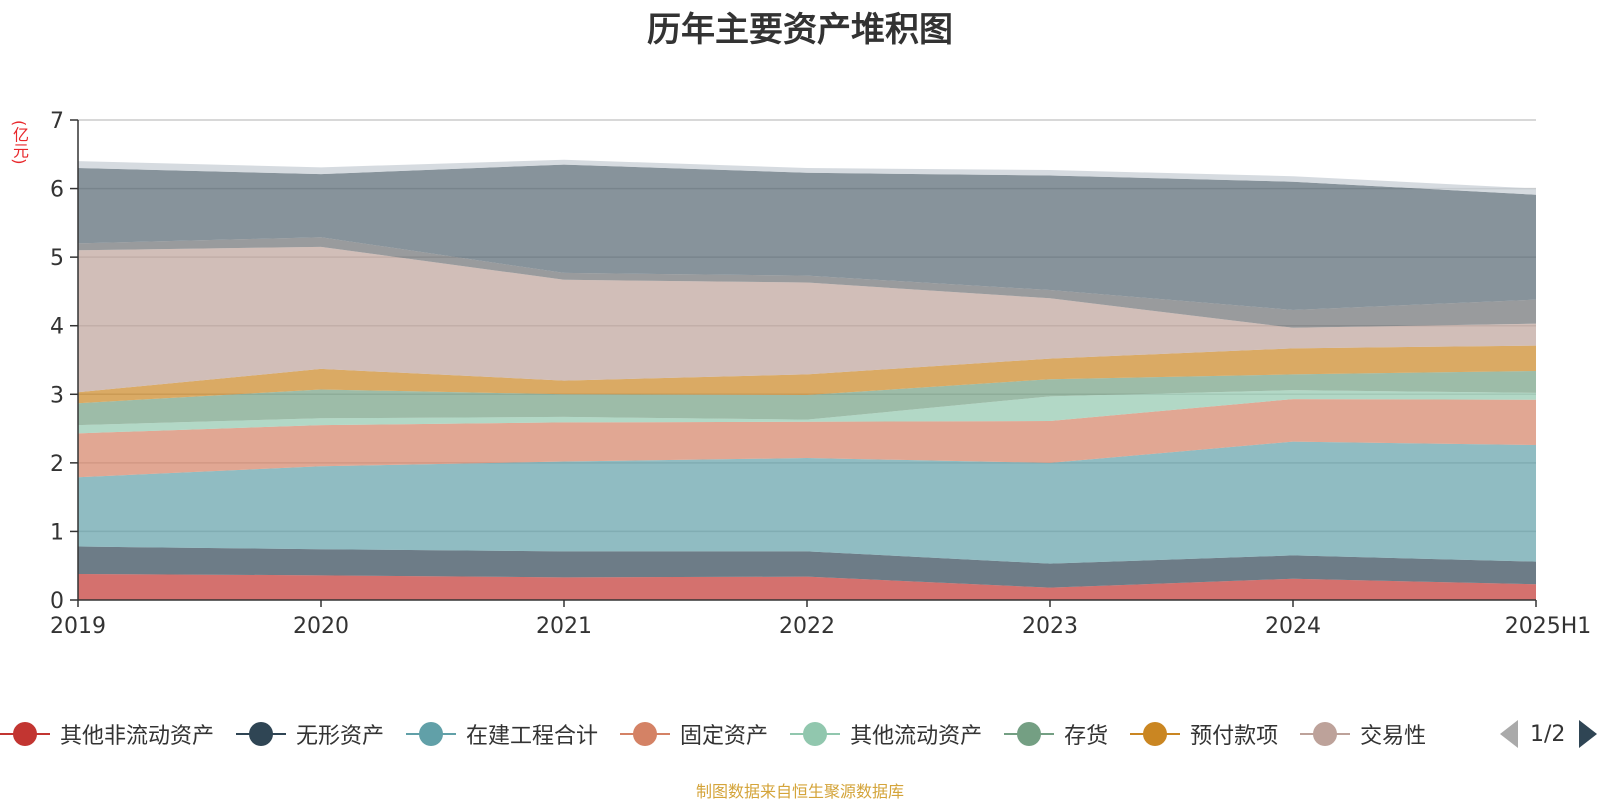 Image resolution: width=1600 pixels, height=802 pixels. I want to click on y-tick-label: 4, so click(57, 327).